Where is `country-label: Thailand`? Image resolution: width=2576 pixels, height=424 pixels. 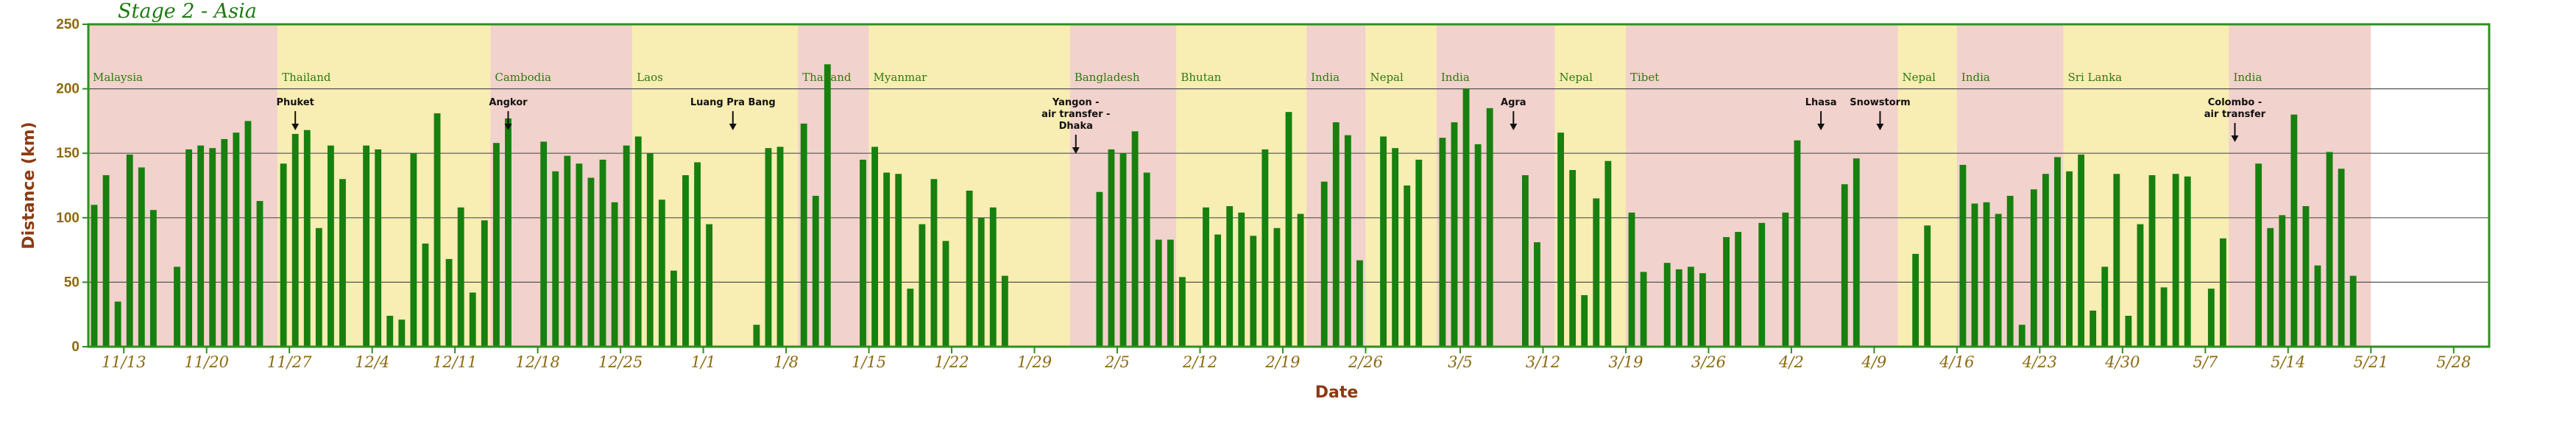 country-label: Thailand is located at coordinates (827, 77).